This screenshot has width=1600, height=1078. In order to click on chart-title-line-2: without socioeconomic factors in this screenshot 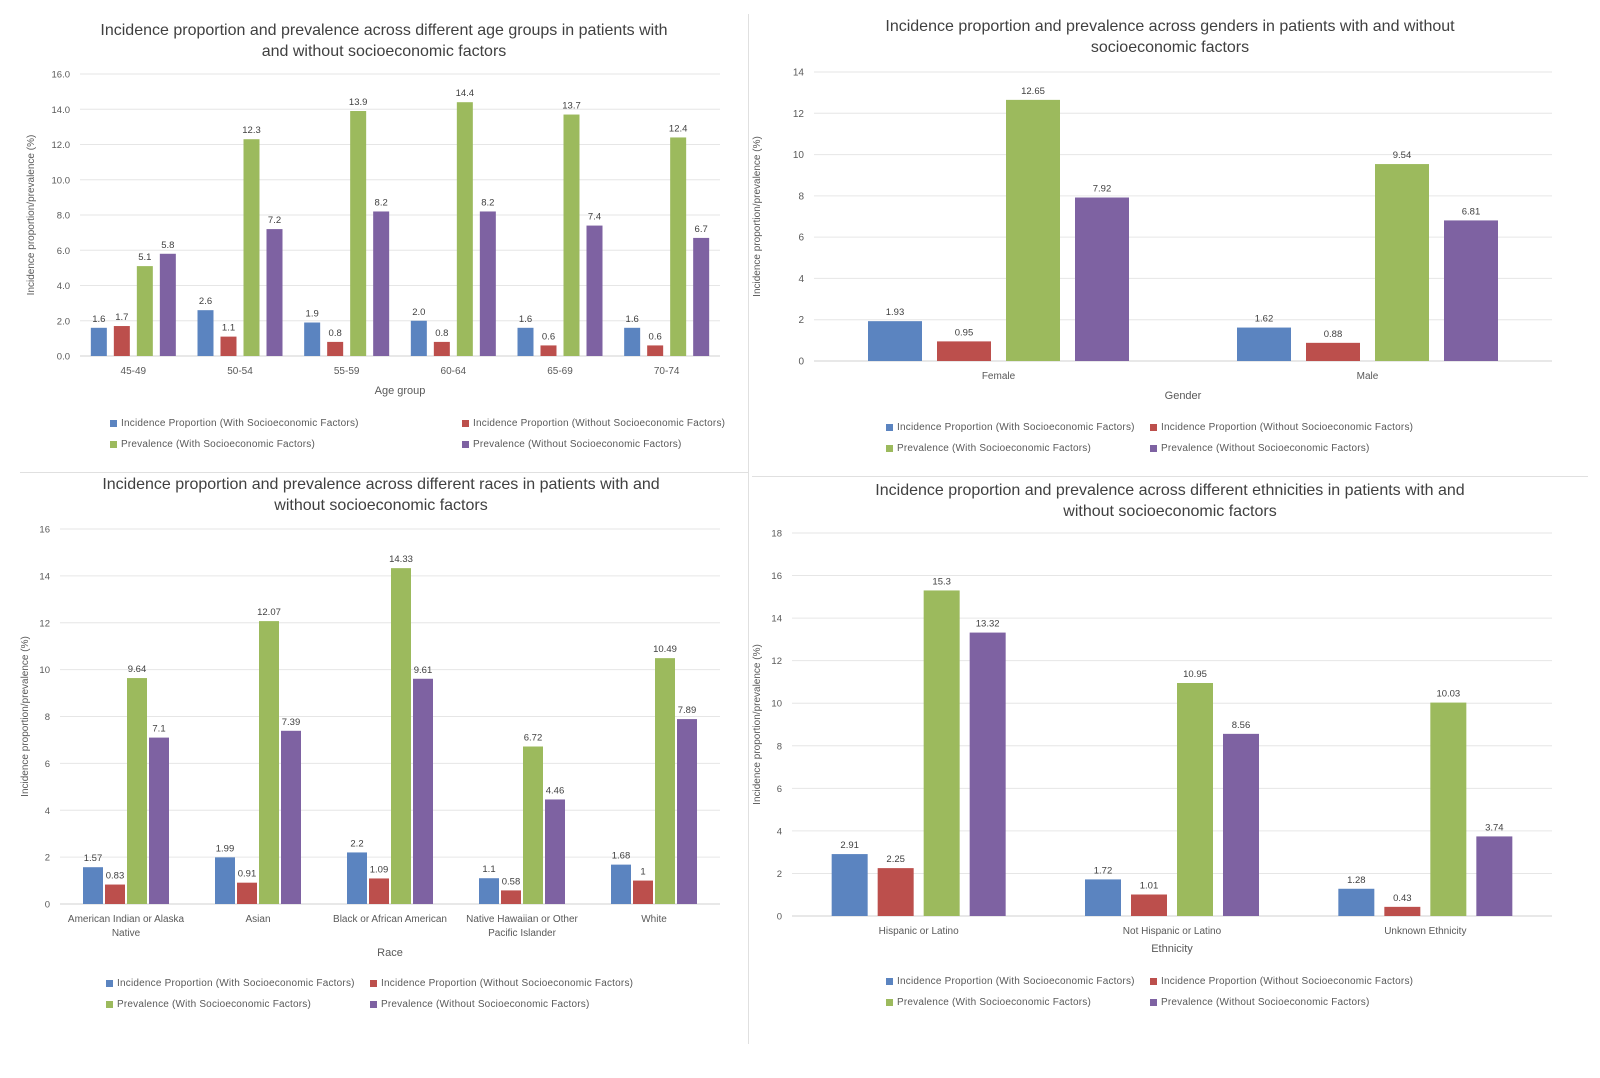, I will do `click(381, 505)`.